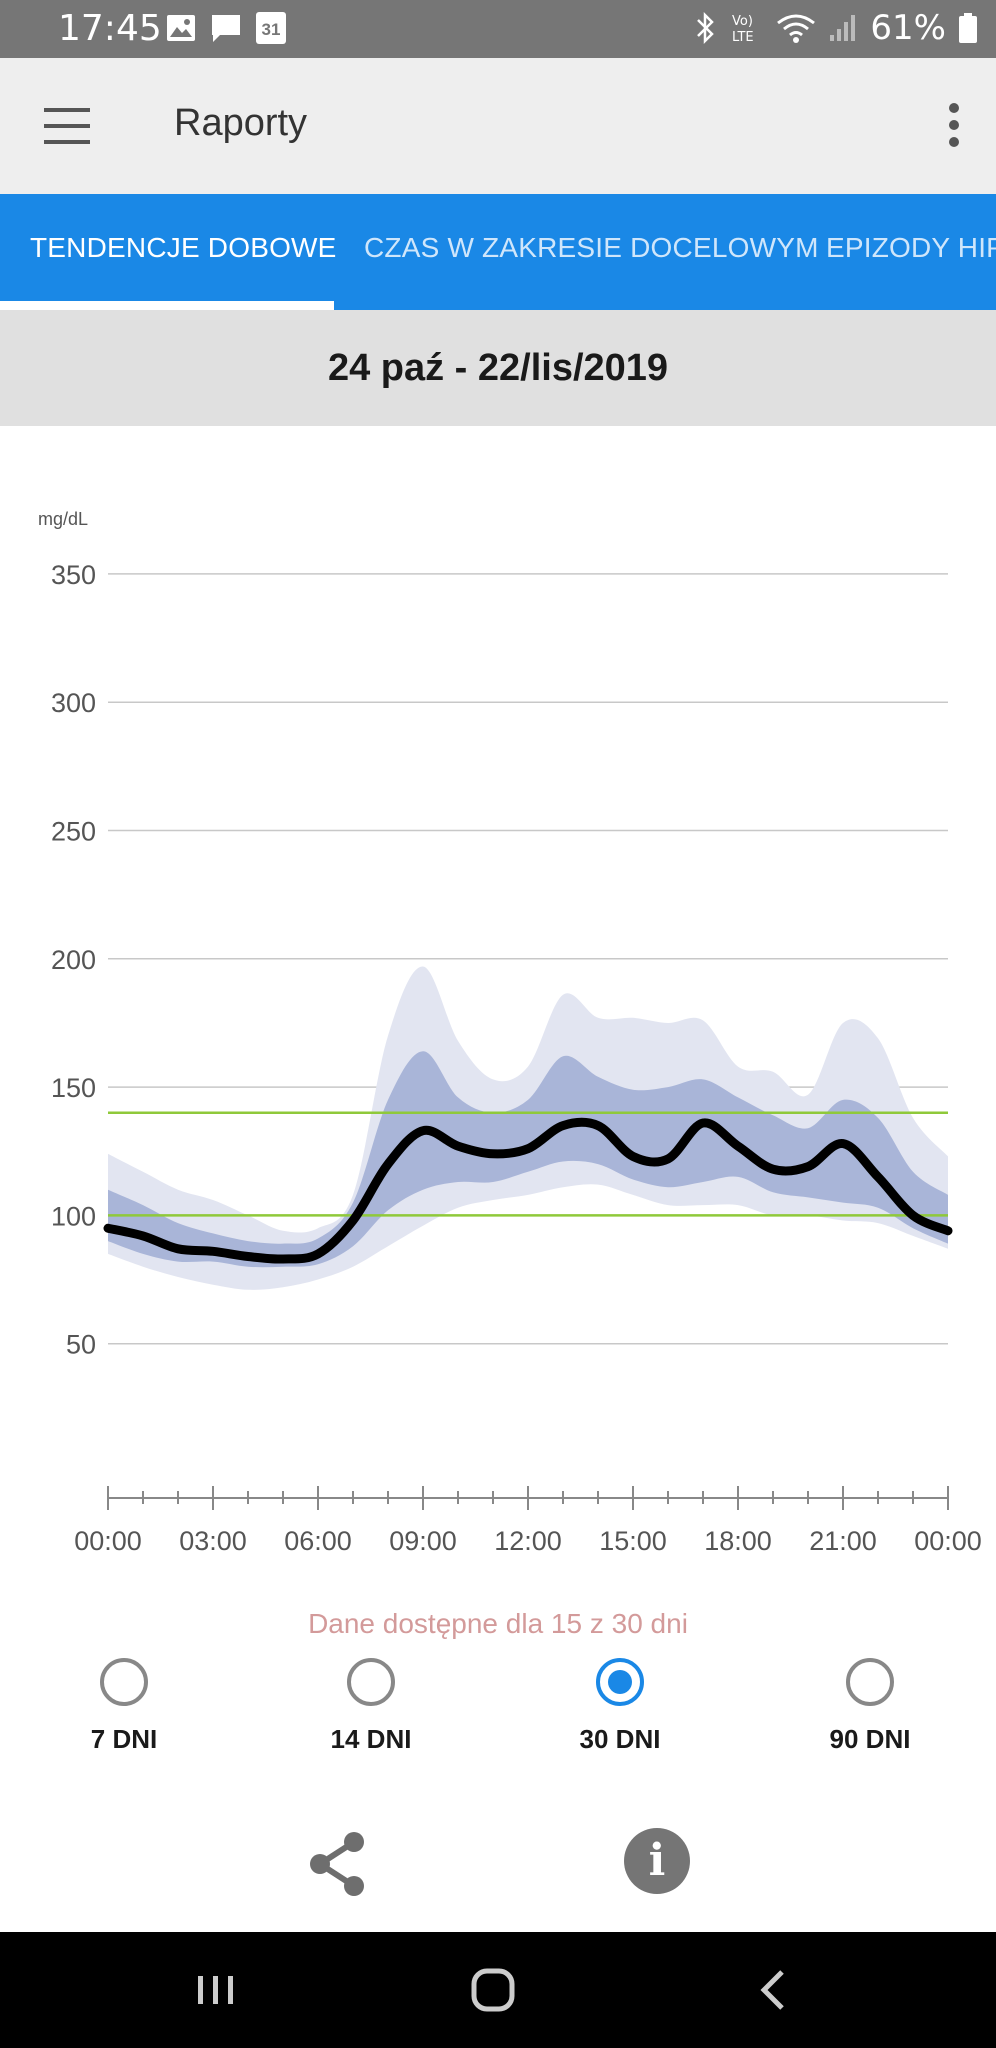 Image resolution: width=996 pixels, height=2048 pixels. What do you see at coordinates (528, 1190) in the screenshot?
I see `median-line` at bounding box center [528, 1190].